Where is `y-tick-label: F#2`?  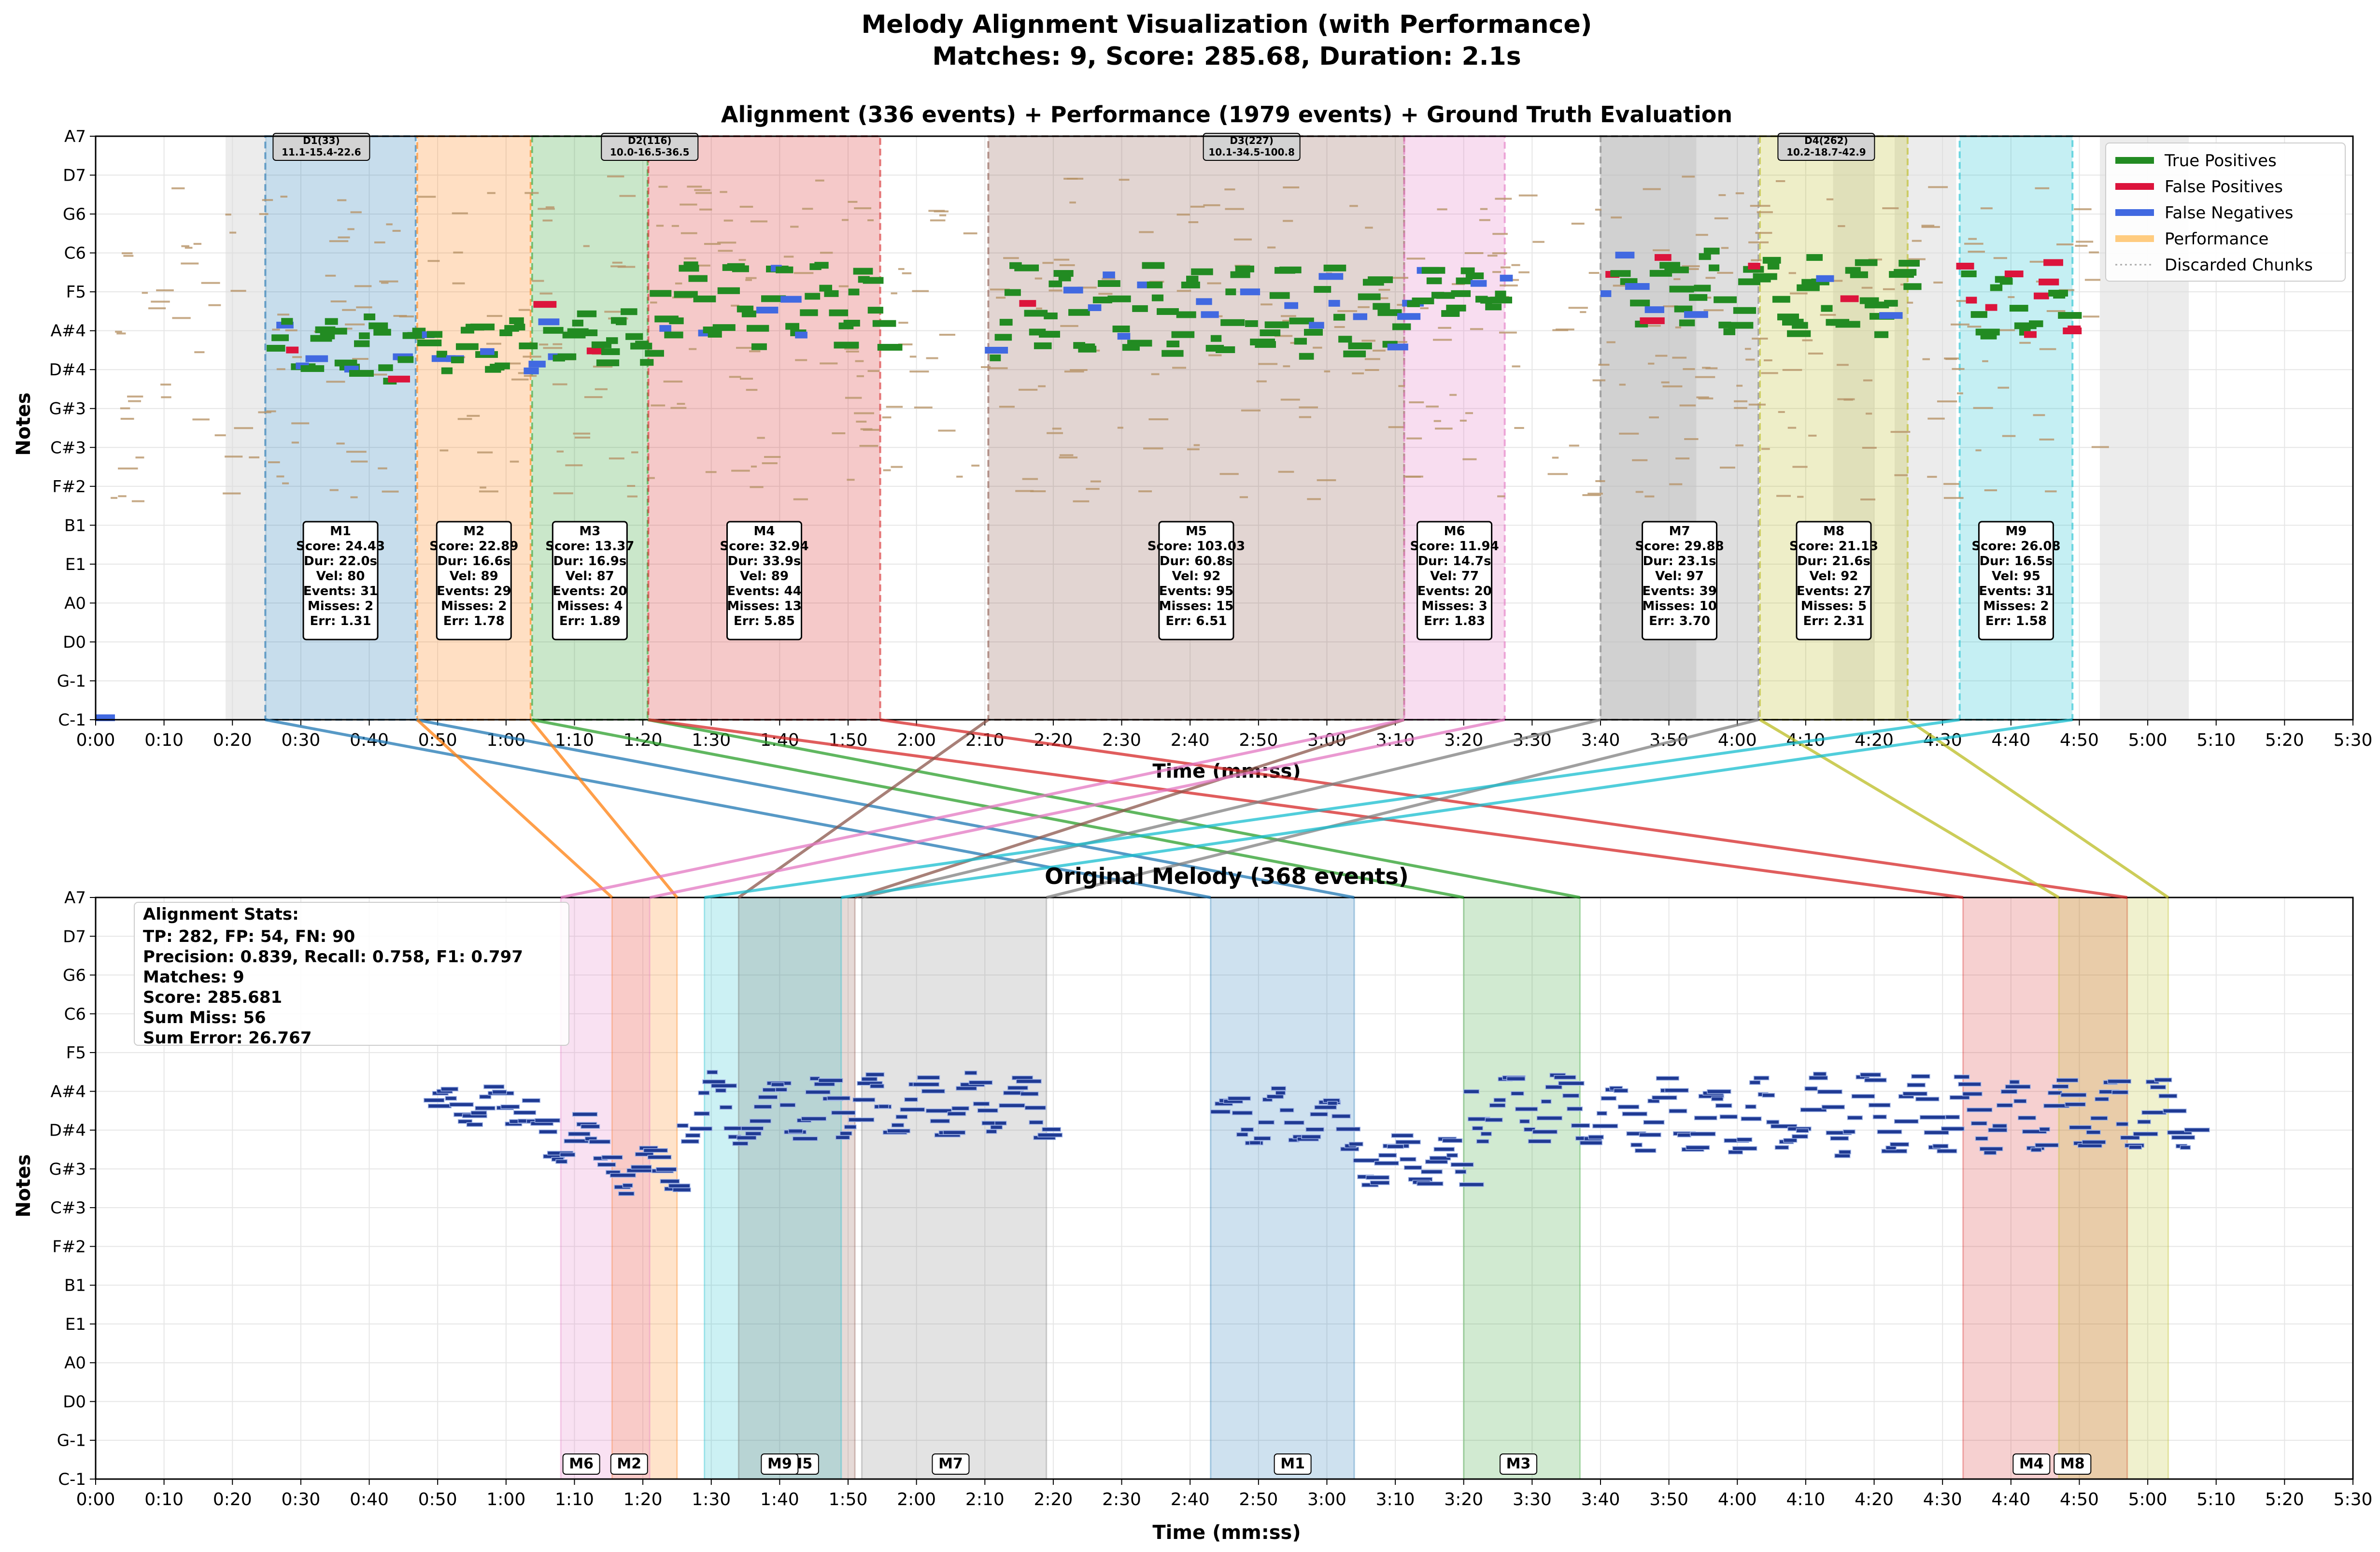 y-tick-label: F#2 is located at coordinates (69, 487).